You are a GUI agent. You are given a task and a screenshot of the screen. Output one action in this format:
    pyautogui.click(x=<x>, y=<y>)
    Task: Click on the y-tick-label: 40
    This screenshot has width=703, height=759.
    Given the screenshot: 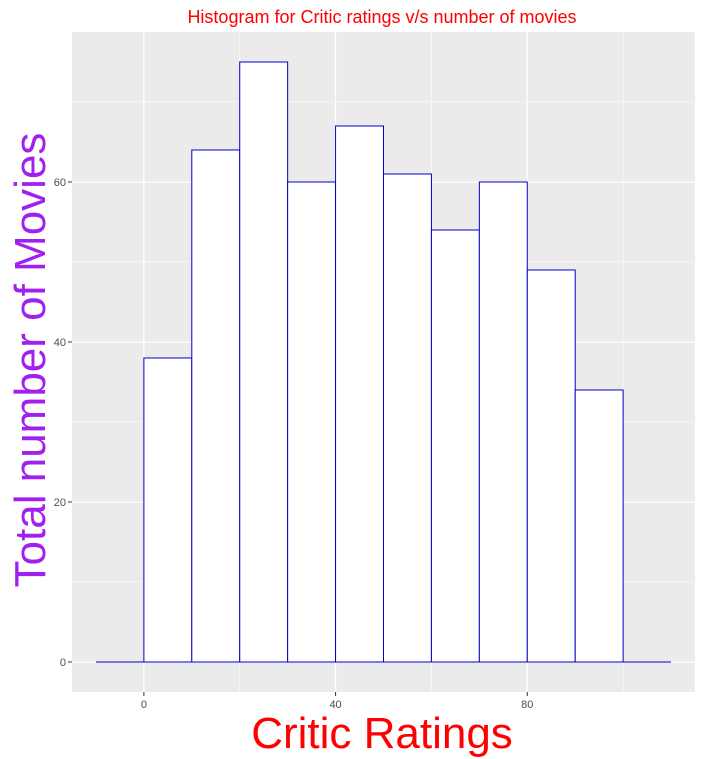 What is the action you would take?
    pyautogui.click(x=60, y=343)
    